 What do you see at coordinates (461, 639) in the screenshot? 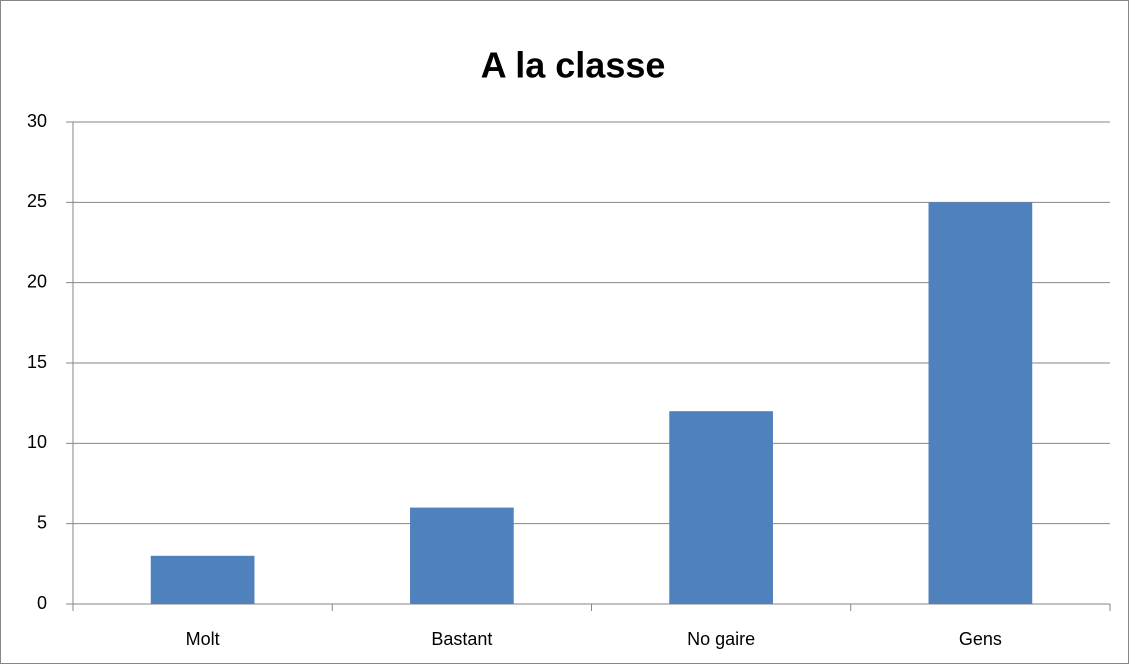
I see `x-tick-label: Bastant` at bounding box center [461, 639].